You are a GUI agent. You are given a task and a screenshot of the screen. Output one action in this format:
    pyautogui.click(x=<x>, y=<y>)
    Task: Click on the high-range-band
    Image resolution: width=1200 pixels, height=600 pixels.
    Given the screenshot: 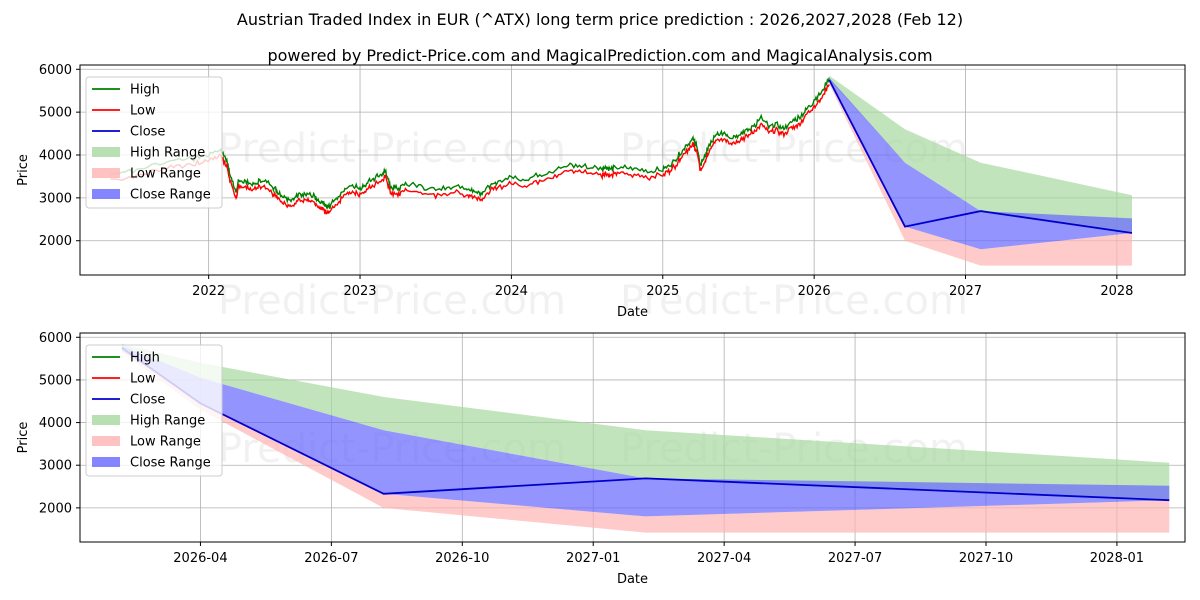 What is the action you would take?
    pyautogui.click(x=980, y=154)
    